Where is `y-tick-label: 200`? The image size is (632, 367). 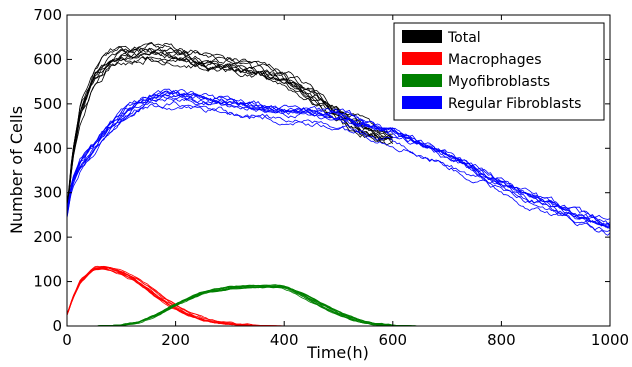 y-tick-label: 200 is located at coordinates (47, 237).